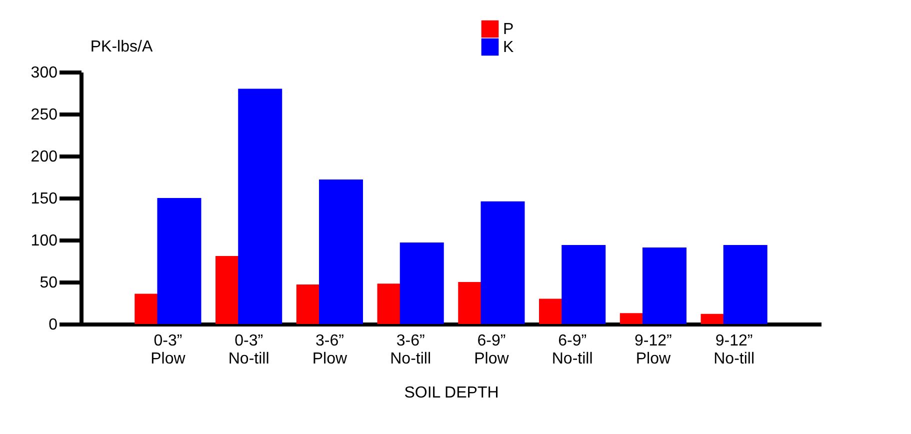 This screenshot has width=911, height=434. What do you see at coordinates (44, 241) in the screenshot?
I see `y-tick-label: 100` at bounding box center [44, 241].